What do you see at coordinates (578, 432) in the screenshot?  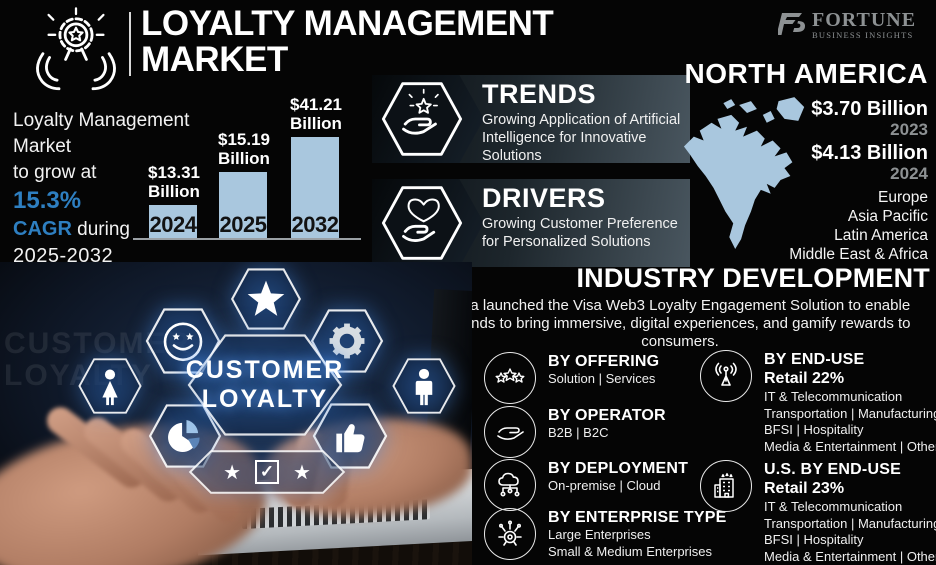 I see `segment-line: B2B | B2C` at bounding box center [578, 432].